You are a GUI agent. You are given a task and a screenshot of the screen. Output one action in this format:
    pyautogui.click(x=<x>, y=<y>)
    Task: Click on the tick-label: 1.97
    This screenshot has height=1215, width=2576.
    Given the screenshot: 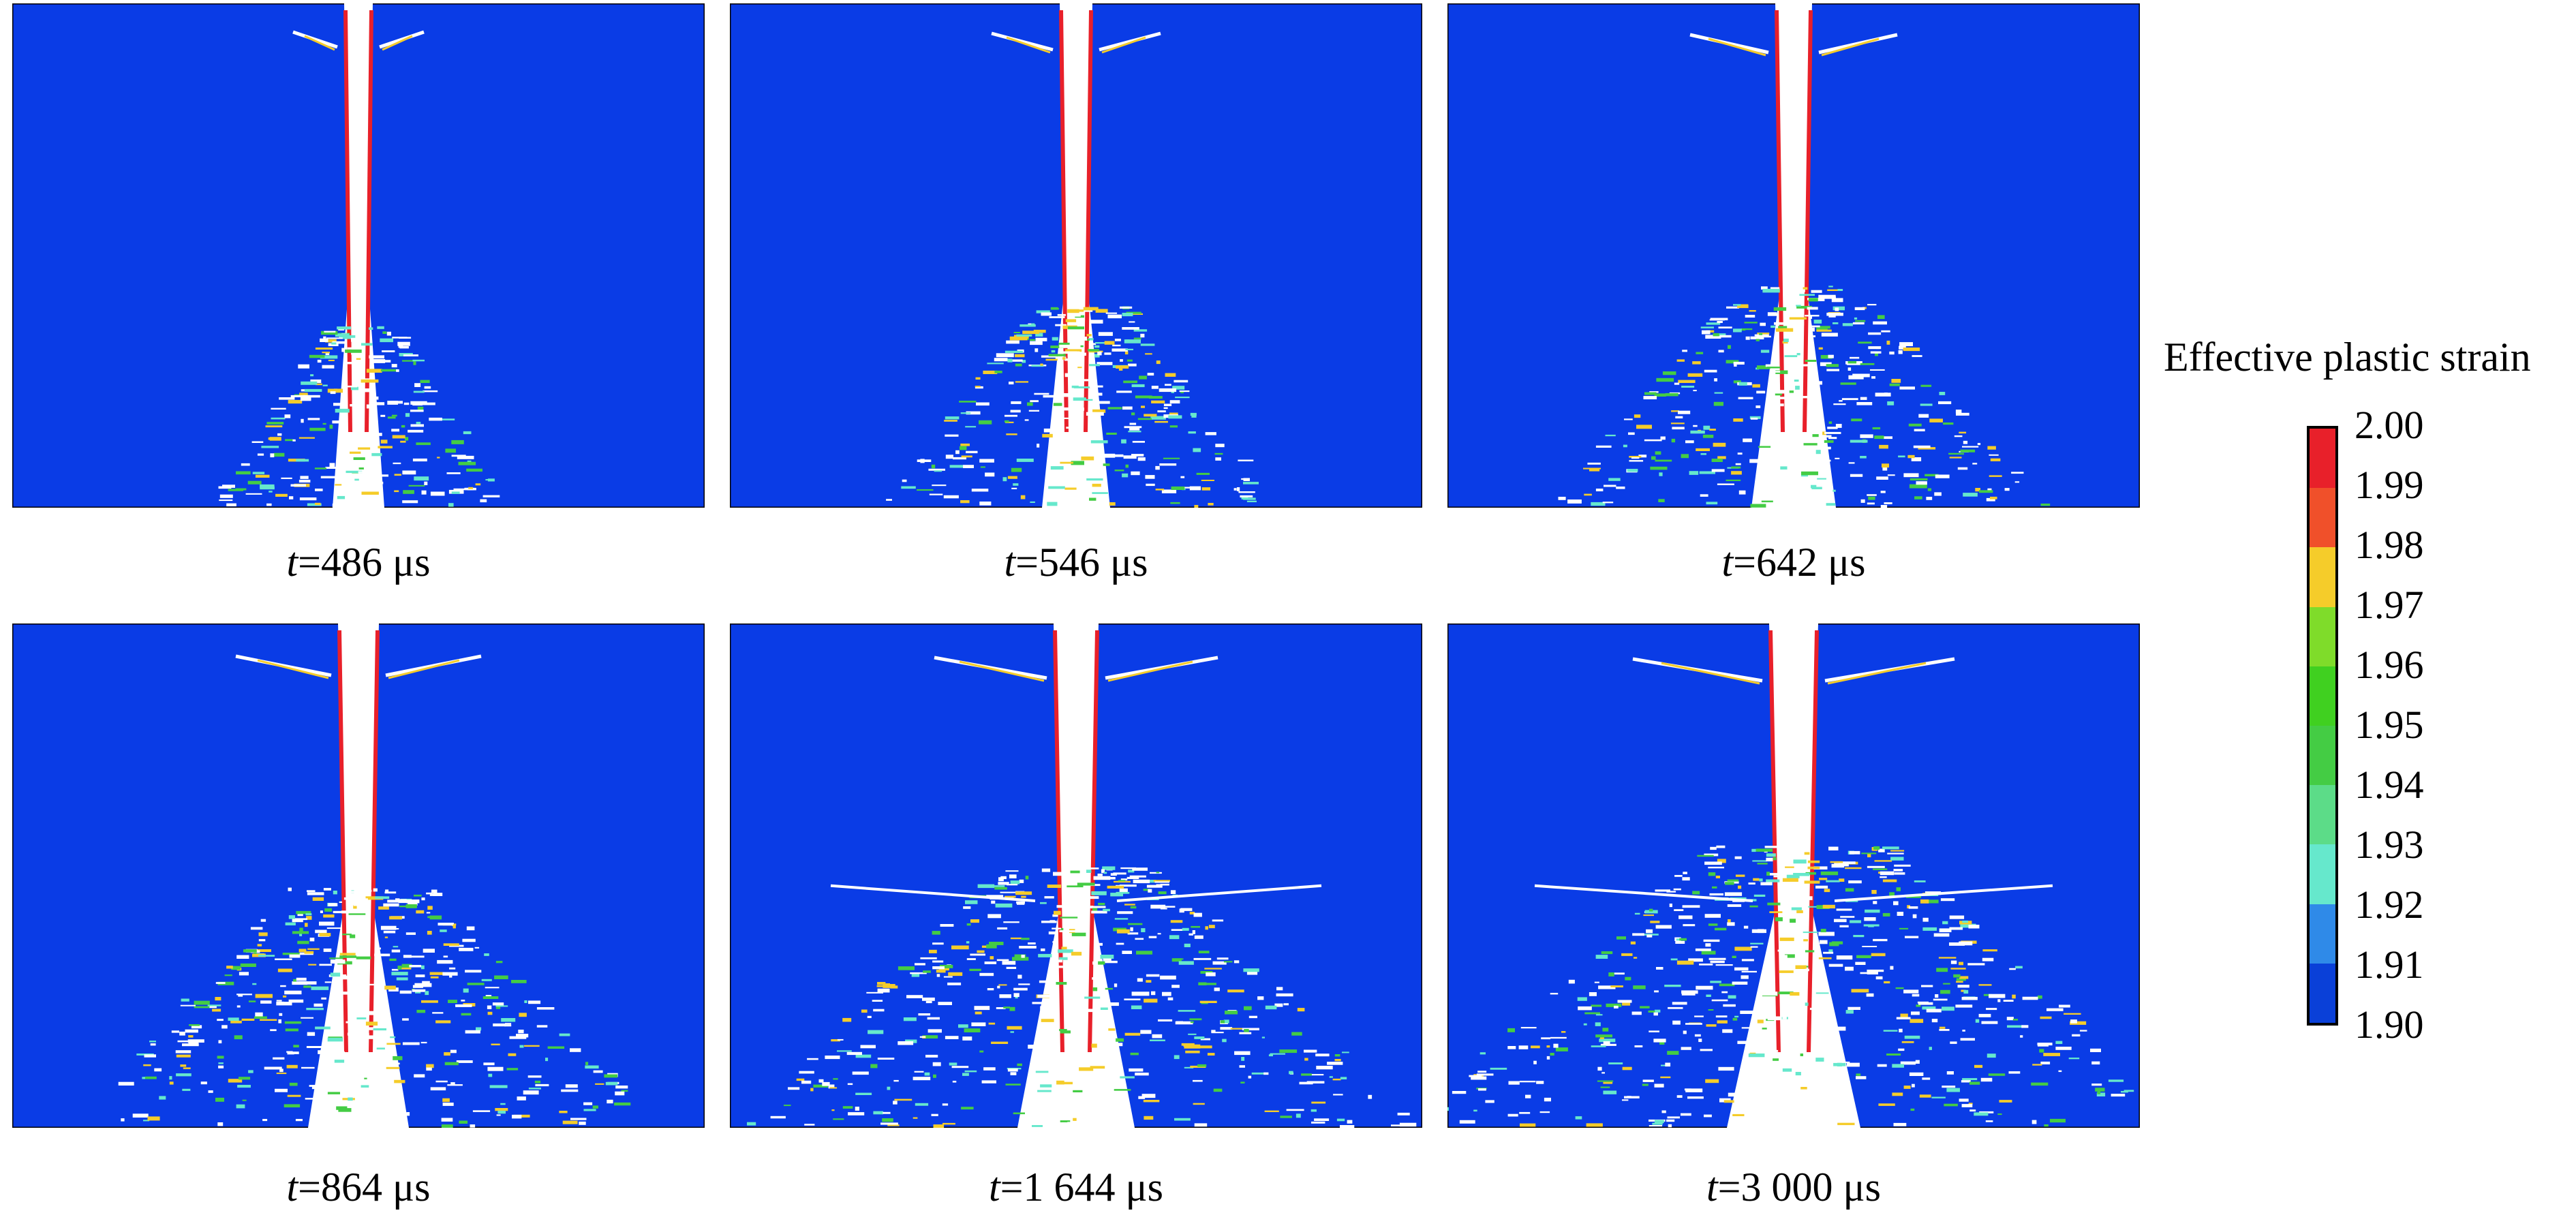 What is the action you would take?
    pyautogui.click(x=2389, y=605)
    